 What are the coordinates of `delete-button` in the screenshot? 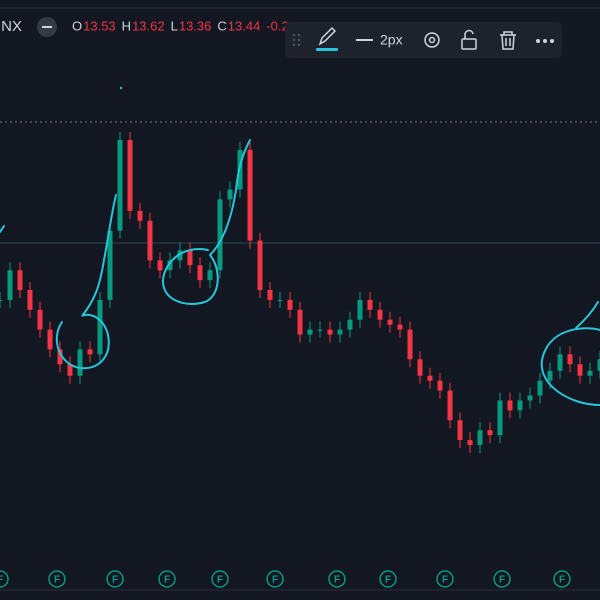 It's located at (508, 40).